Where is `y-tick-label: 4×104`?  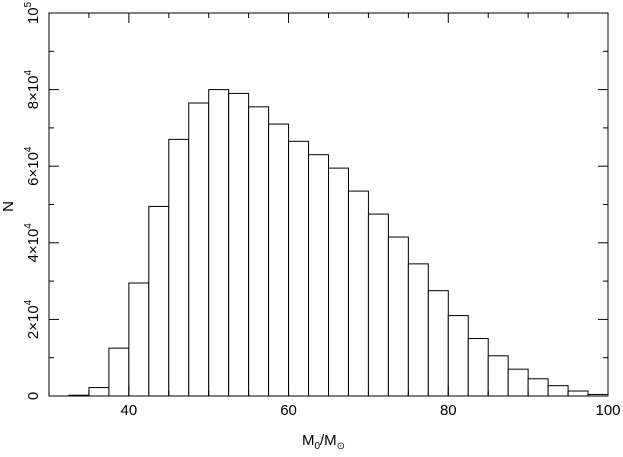 y-tick-label: 4×104 is located at coordinates (32, 243).